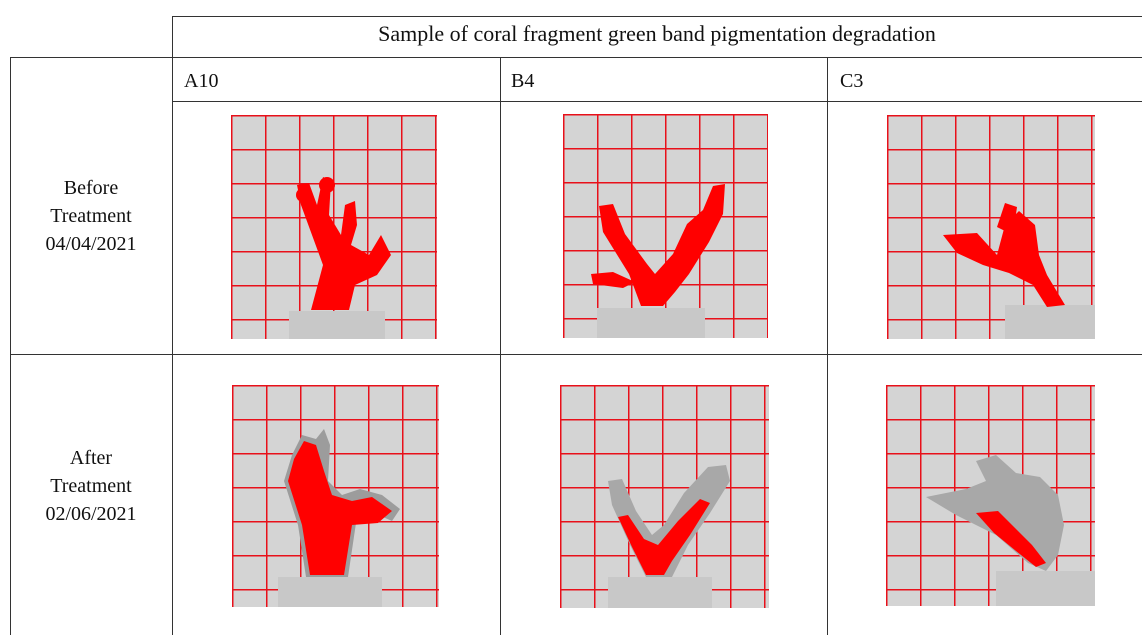  What do you see at coordinates (91, 244) in the screenshot?
I see `row-label-before-line3: 04/04/2021` at bounding box center [91, 244].